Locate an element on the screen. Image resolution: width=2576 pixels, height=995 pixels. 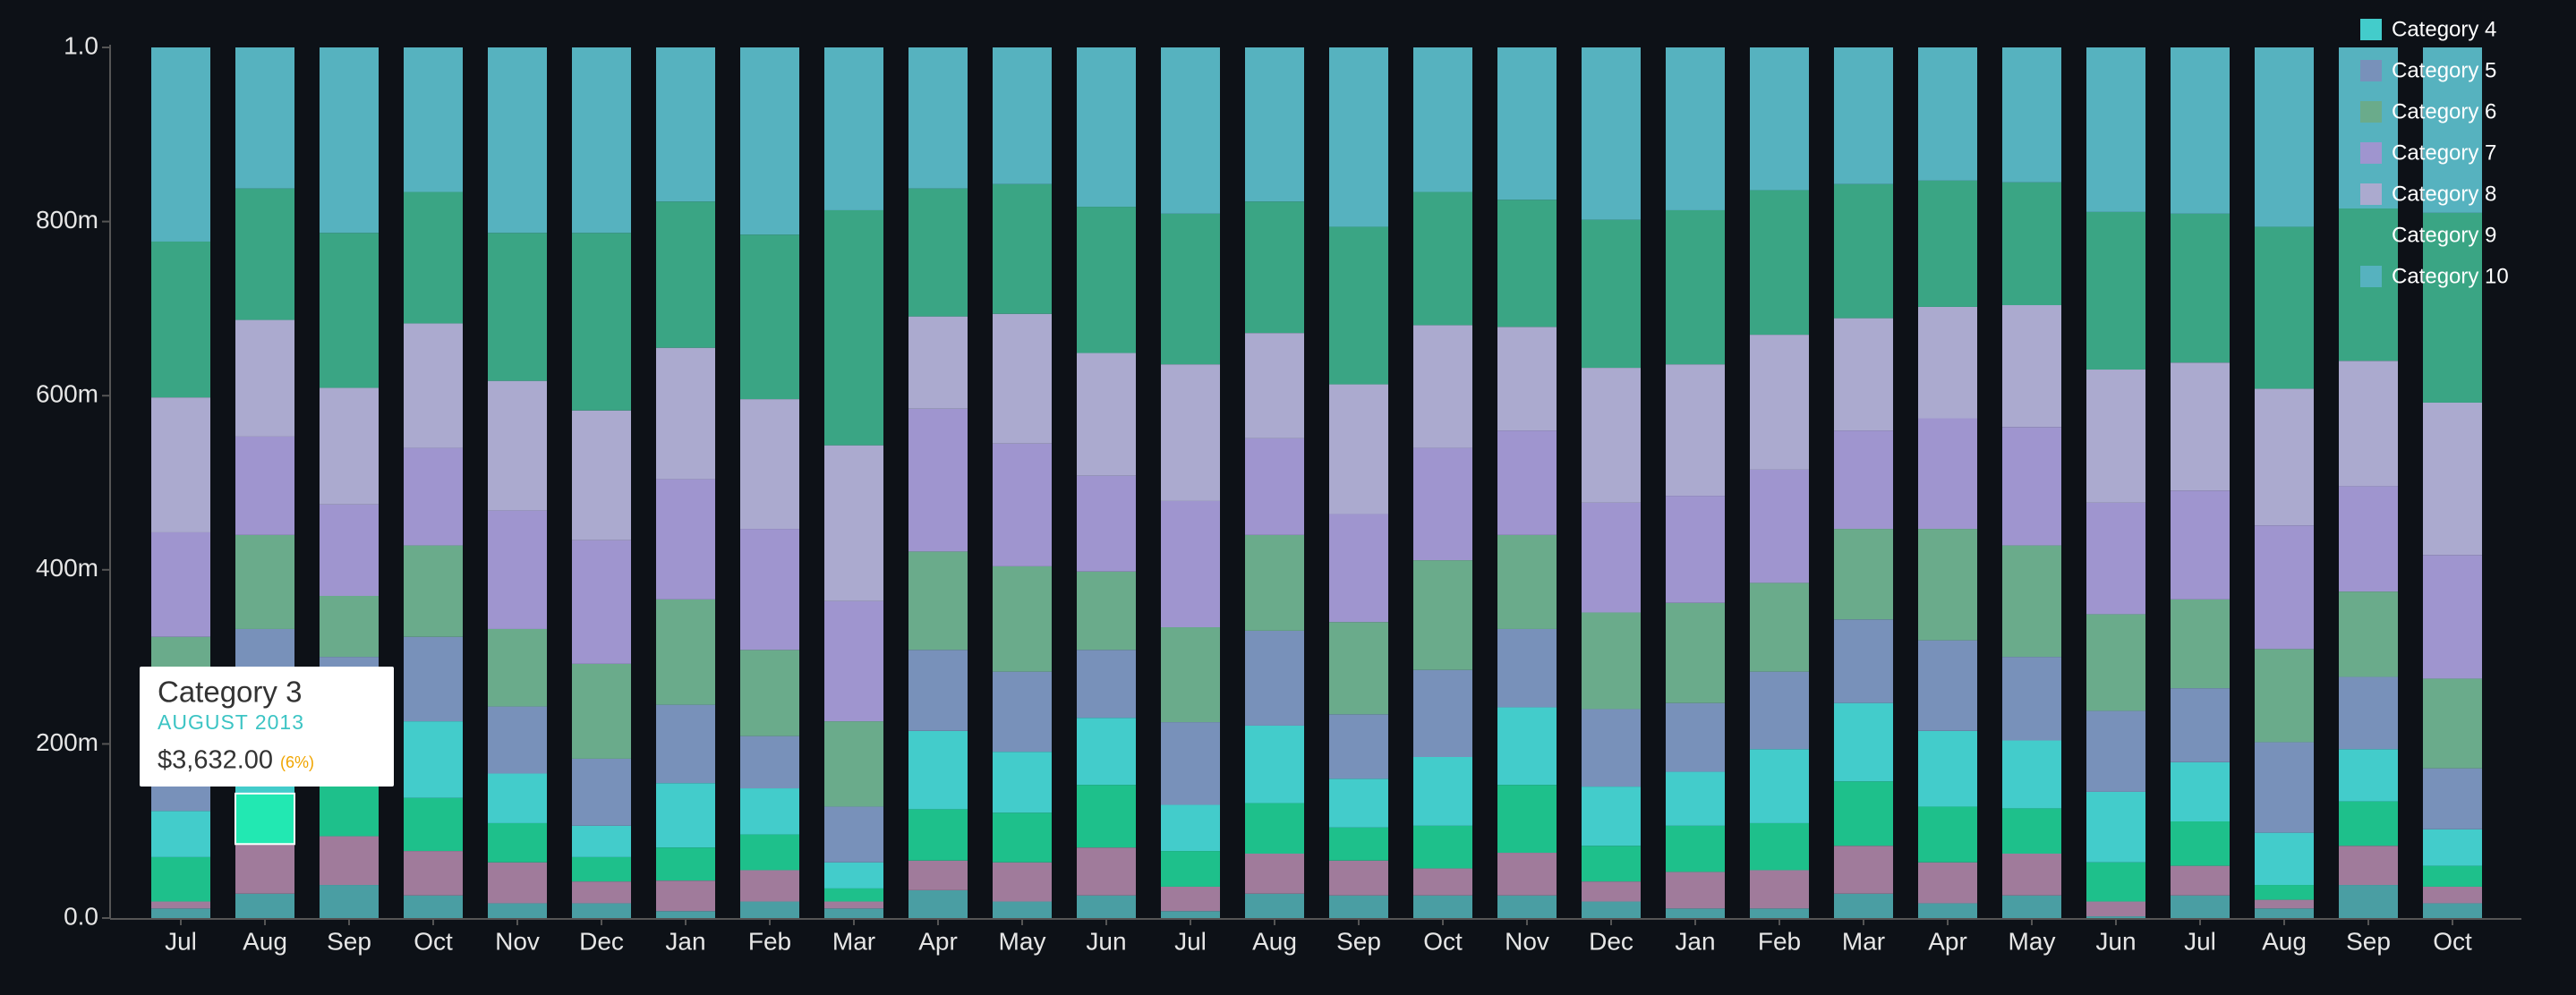
legend-item: Category 8 is located at coordinates (2428, 194).